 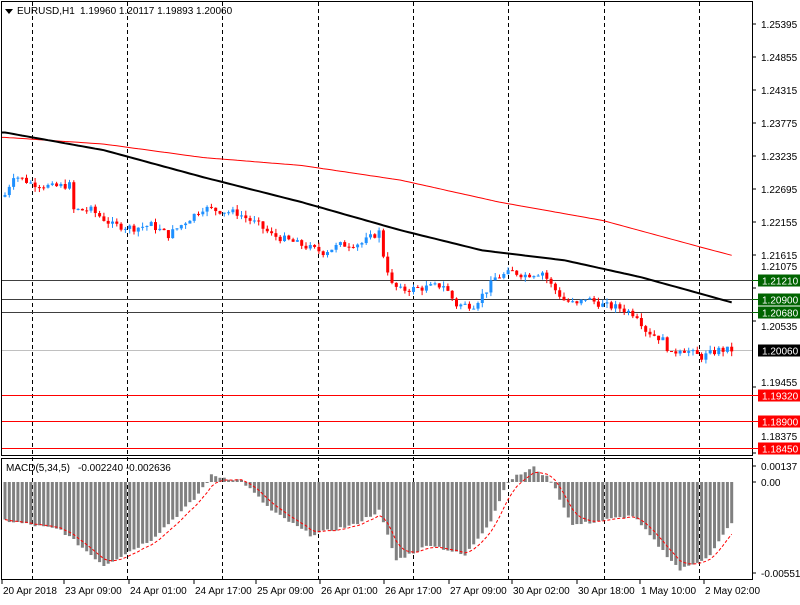 I want to click on level-label: 1.20680, so click(x=780, y=314).